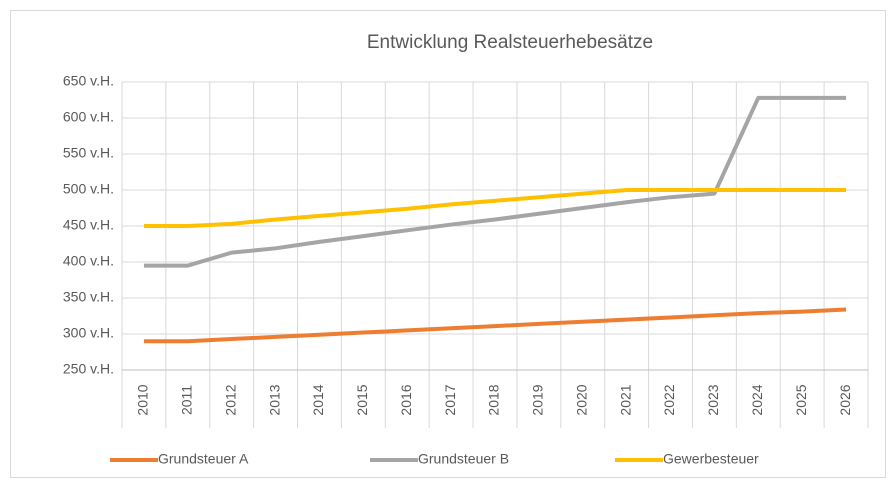 The image size is (896, 488). What do you see at coordinates (538, 399) in the screenshot?
I see `x-tick-label: 2019` at bounding box center [538, 399].